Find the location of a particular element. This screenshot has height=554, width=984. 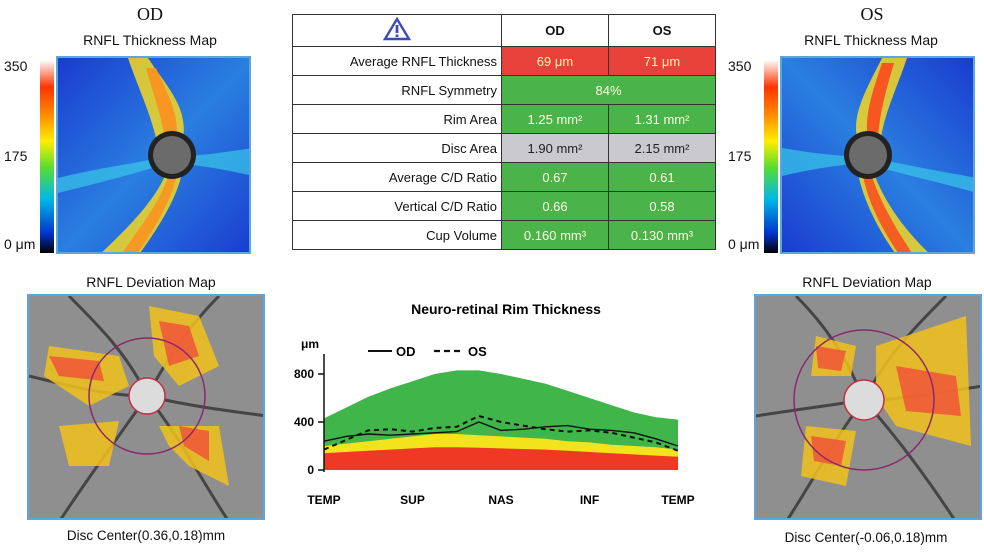

row-label: Cup Volume is located at coordinates (397, 235).